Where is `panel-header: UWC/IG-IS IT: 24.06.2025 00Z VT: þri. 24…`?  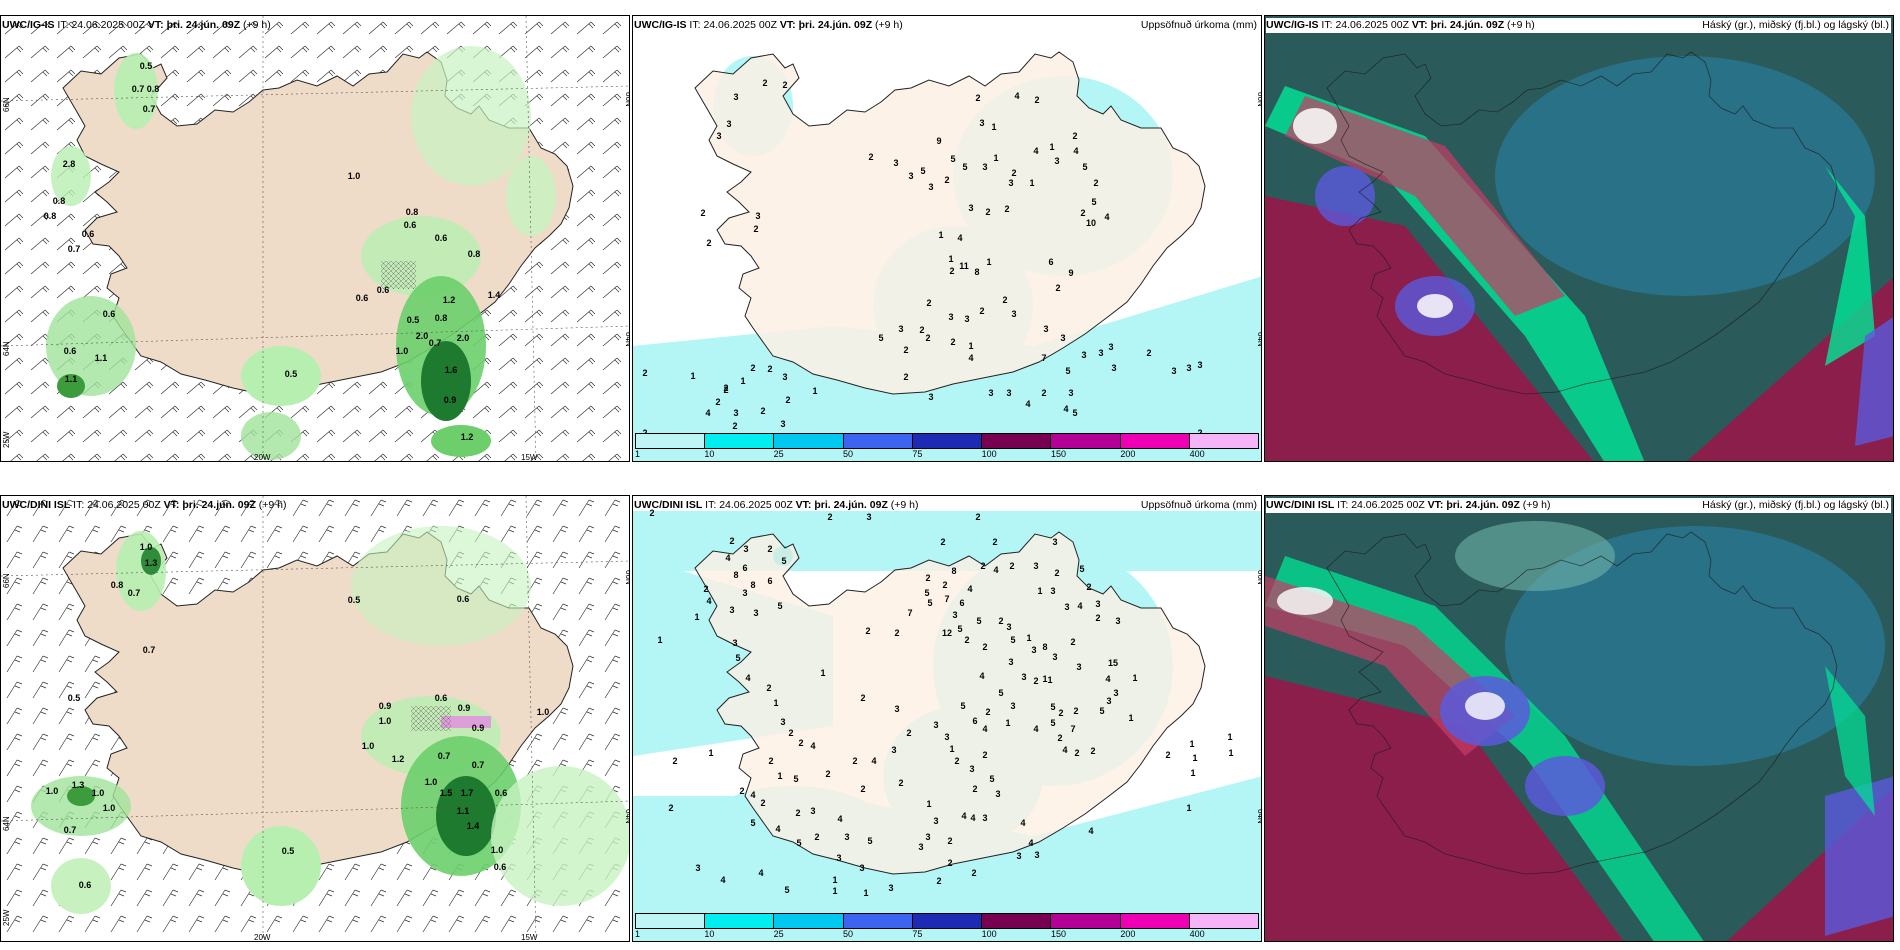 panel-header: UWC/IG-IS IT: 24.06.2025 00Z VT: þri. 24… is located at coordinates (314, 25).